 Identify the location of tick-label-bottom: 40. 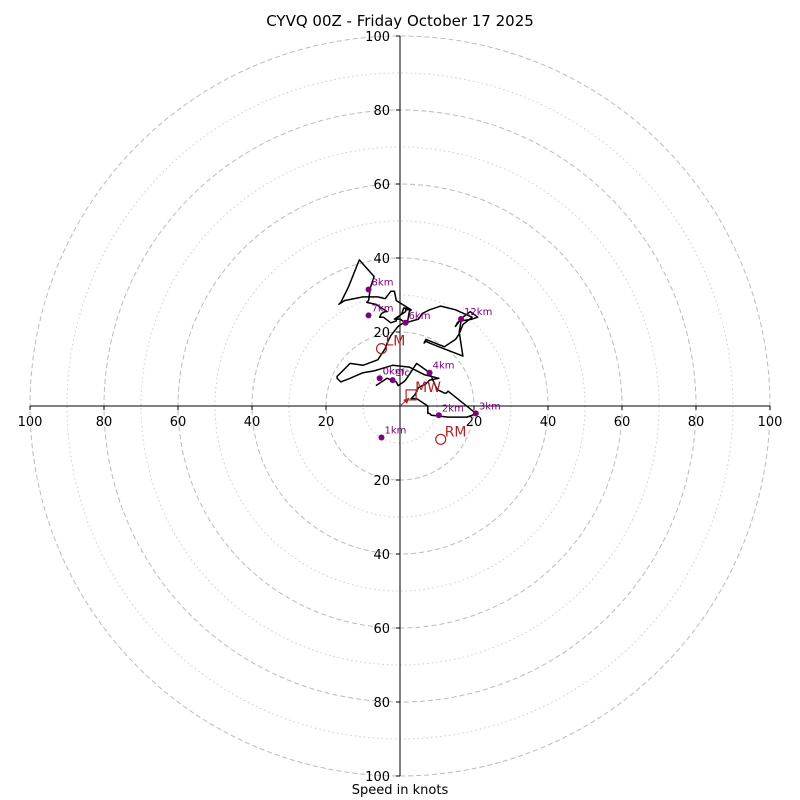
(381, 555).